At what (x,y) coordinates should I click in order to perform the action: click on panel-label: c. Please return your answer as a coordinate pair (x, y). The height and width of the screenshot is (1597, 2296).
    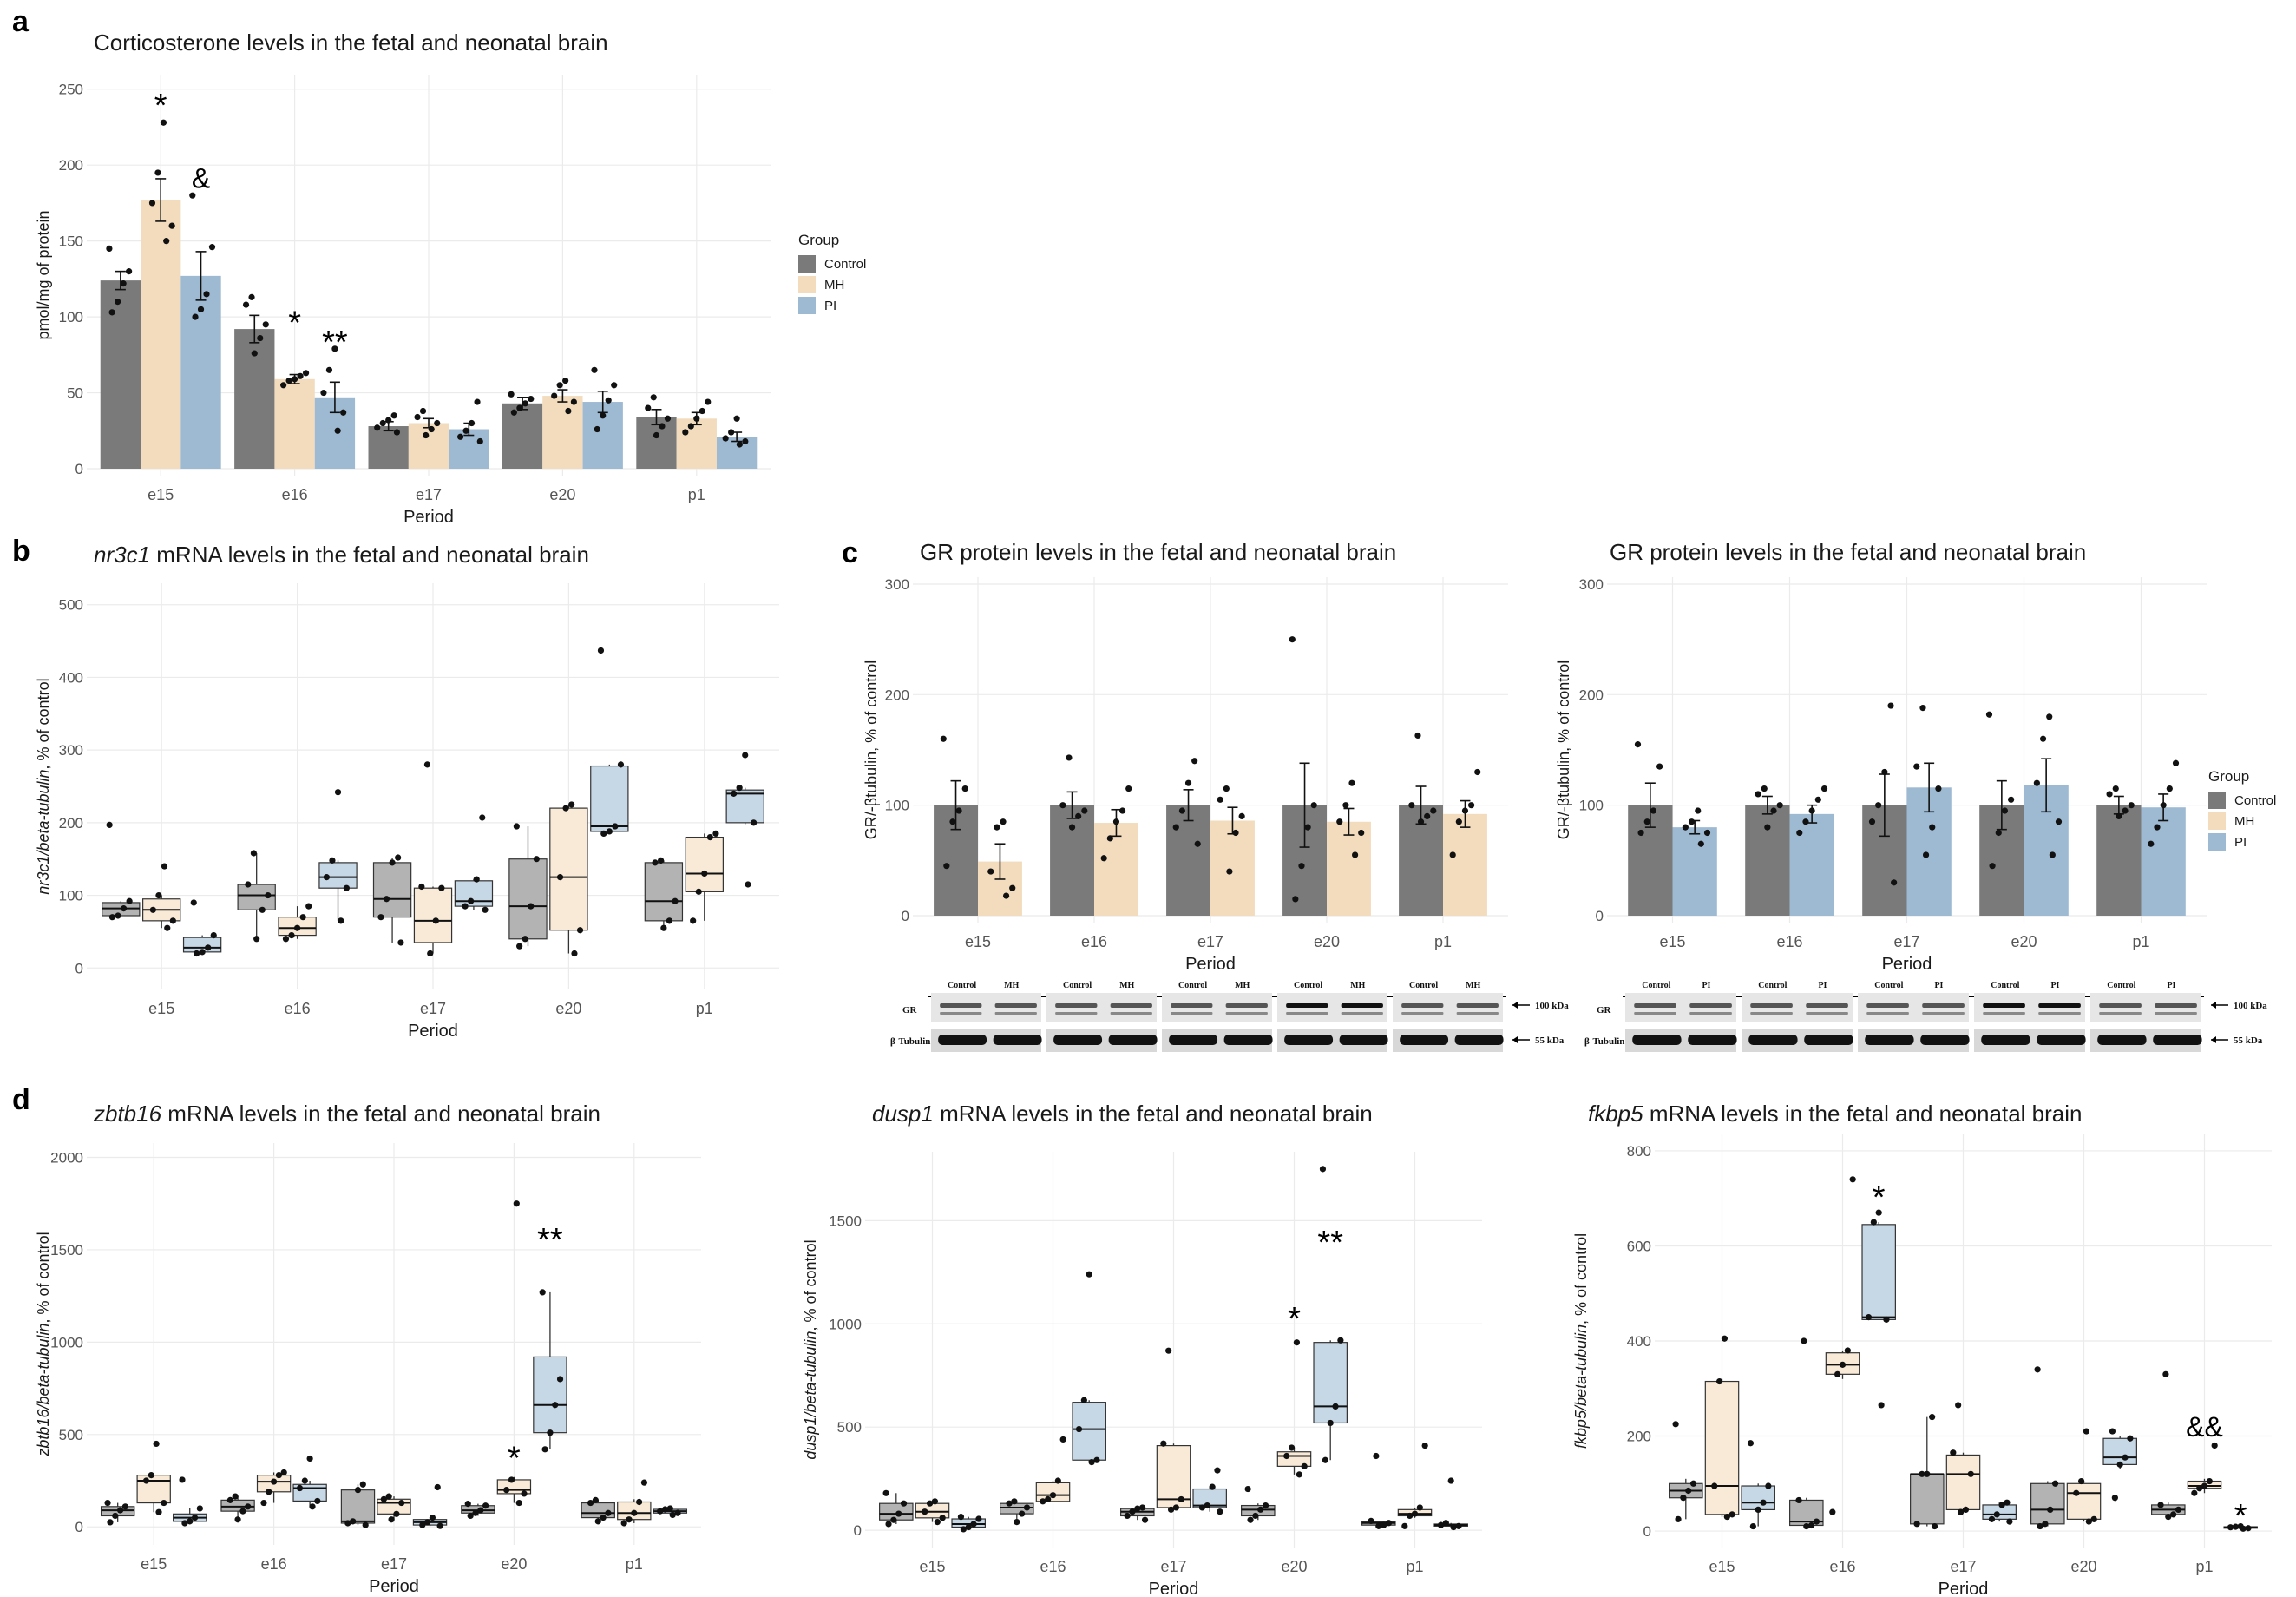
    Looking at the image, I should click on (850, 552).